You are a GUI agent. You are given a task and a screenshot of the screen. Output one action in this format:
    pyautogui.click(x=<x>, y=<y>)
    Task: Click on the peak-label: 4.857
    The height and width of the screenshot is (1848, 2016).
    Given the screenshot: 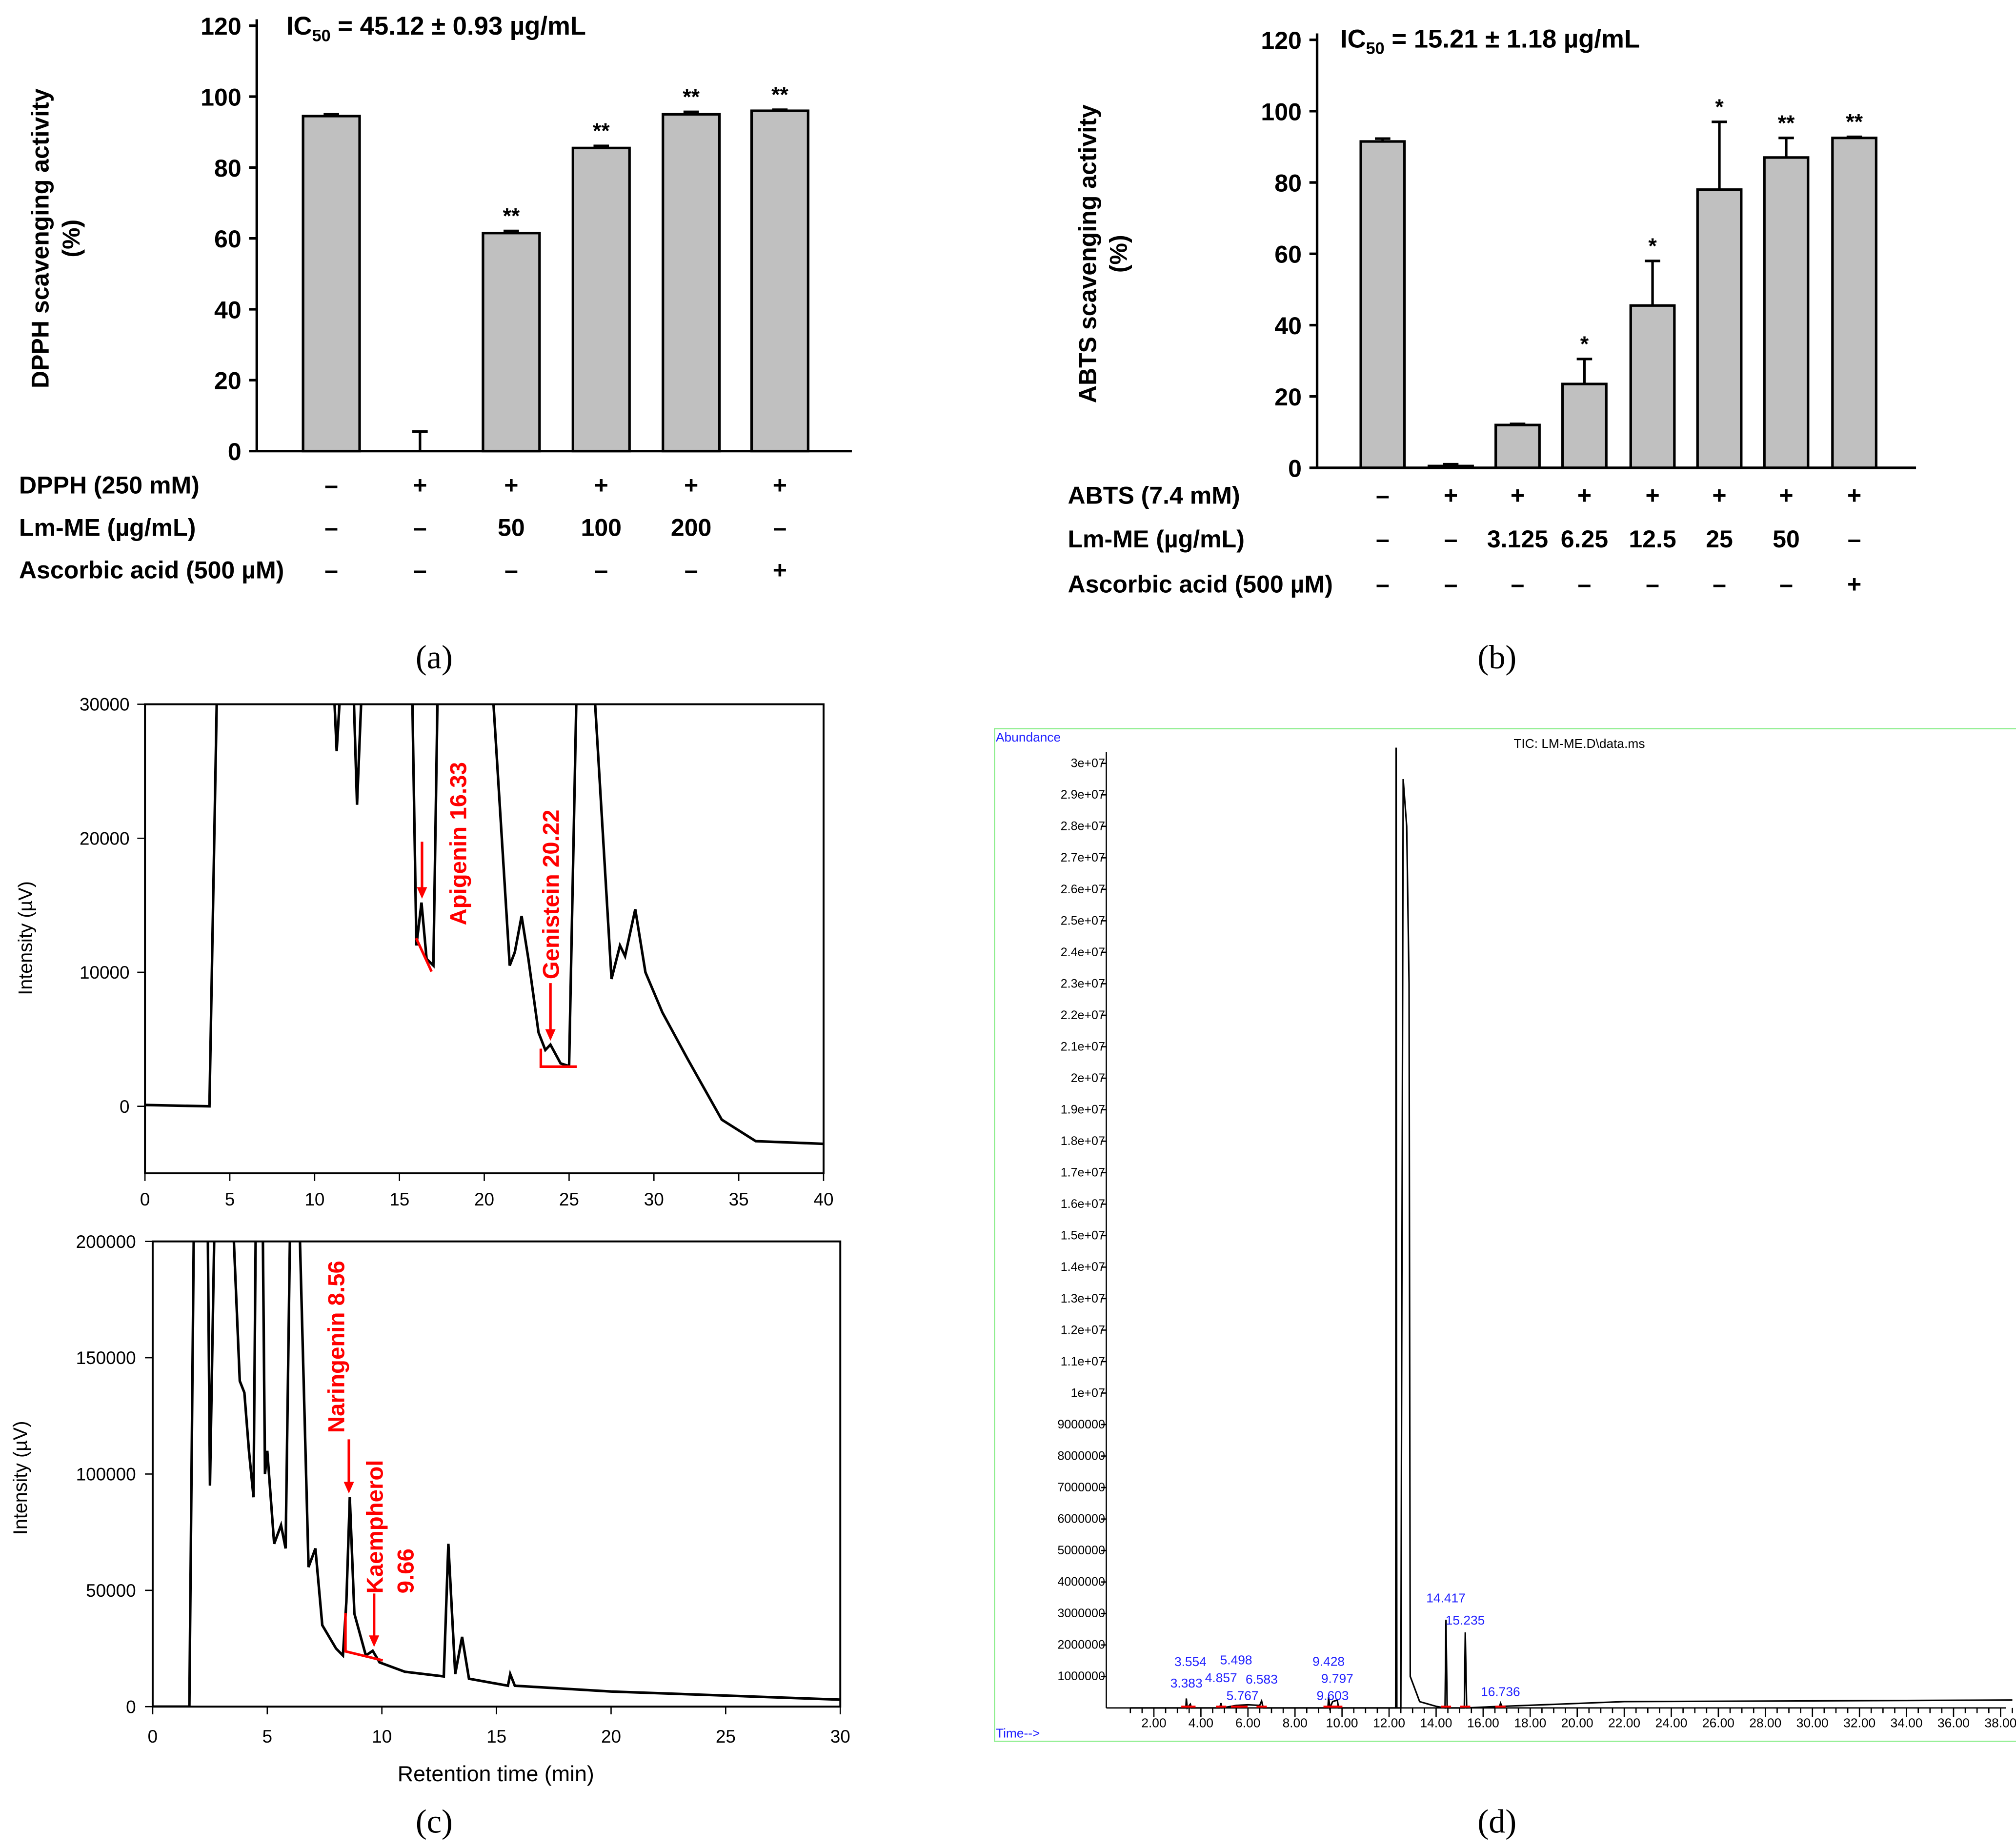 What is the action you would take?
    pyautogui.click(x=1221, y=1678)
    